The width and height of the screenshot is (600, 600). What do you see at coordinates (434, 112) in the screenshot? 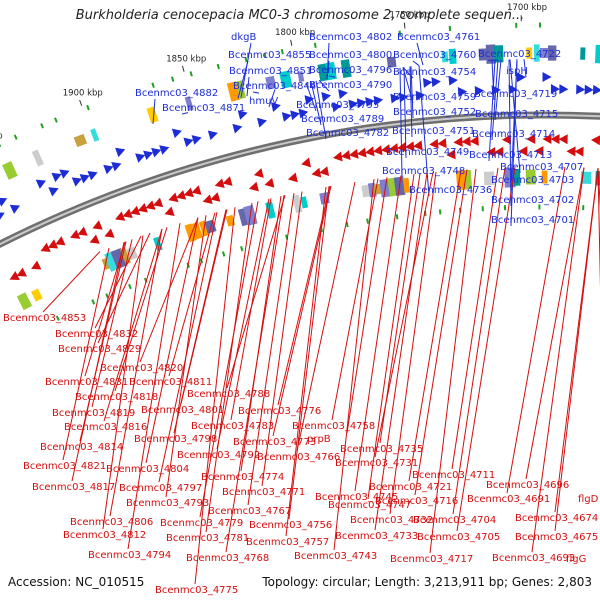
I see `forward-gene-label: Bcenmc03_4752` at bounding box center [434, 112].